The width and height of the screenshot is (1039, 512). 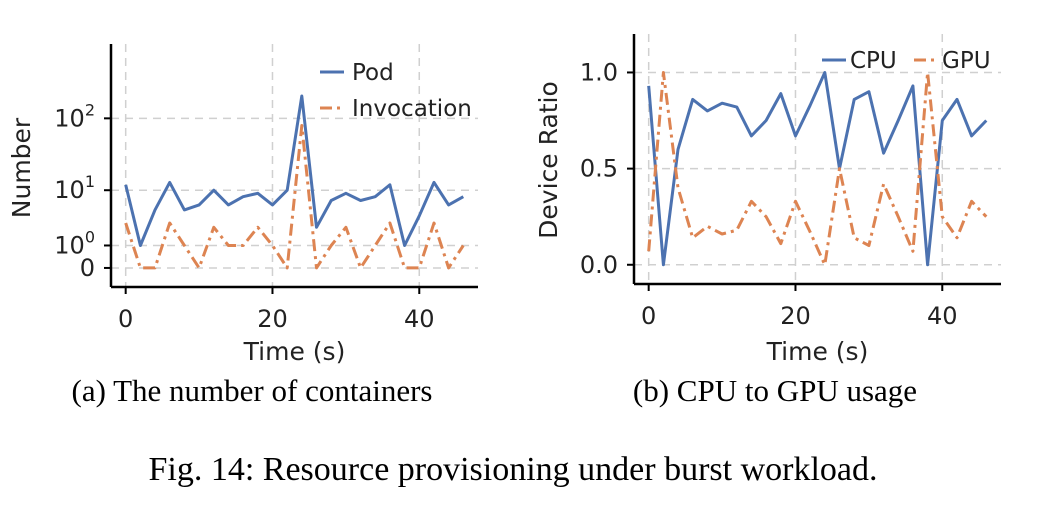 I want to click on legend-label-cpu: CPU, so click(x=873, y=61).